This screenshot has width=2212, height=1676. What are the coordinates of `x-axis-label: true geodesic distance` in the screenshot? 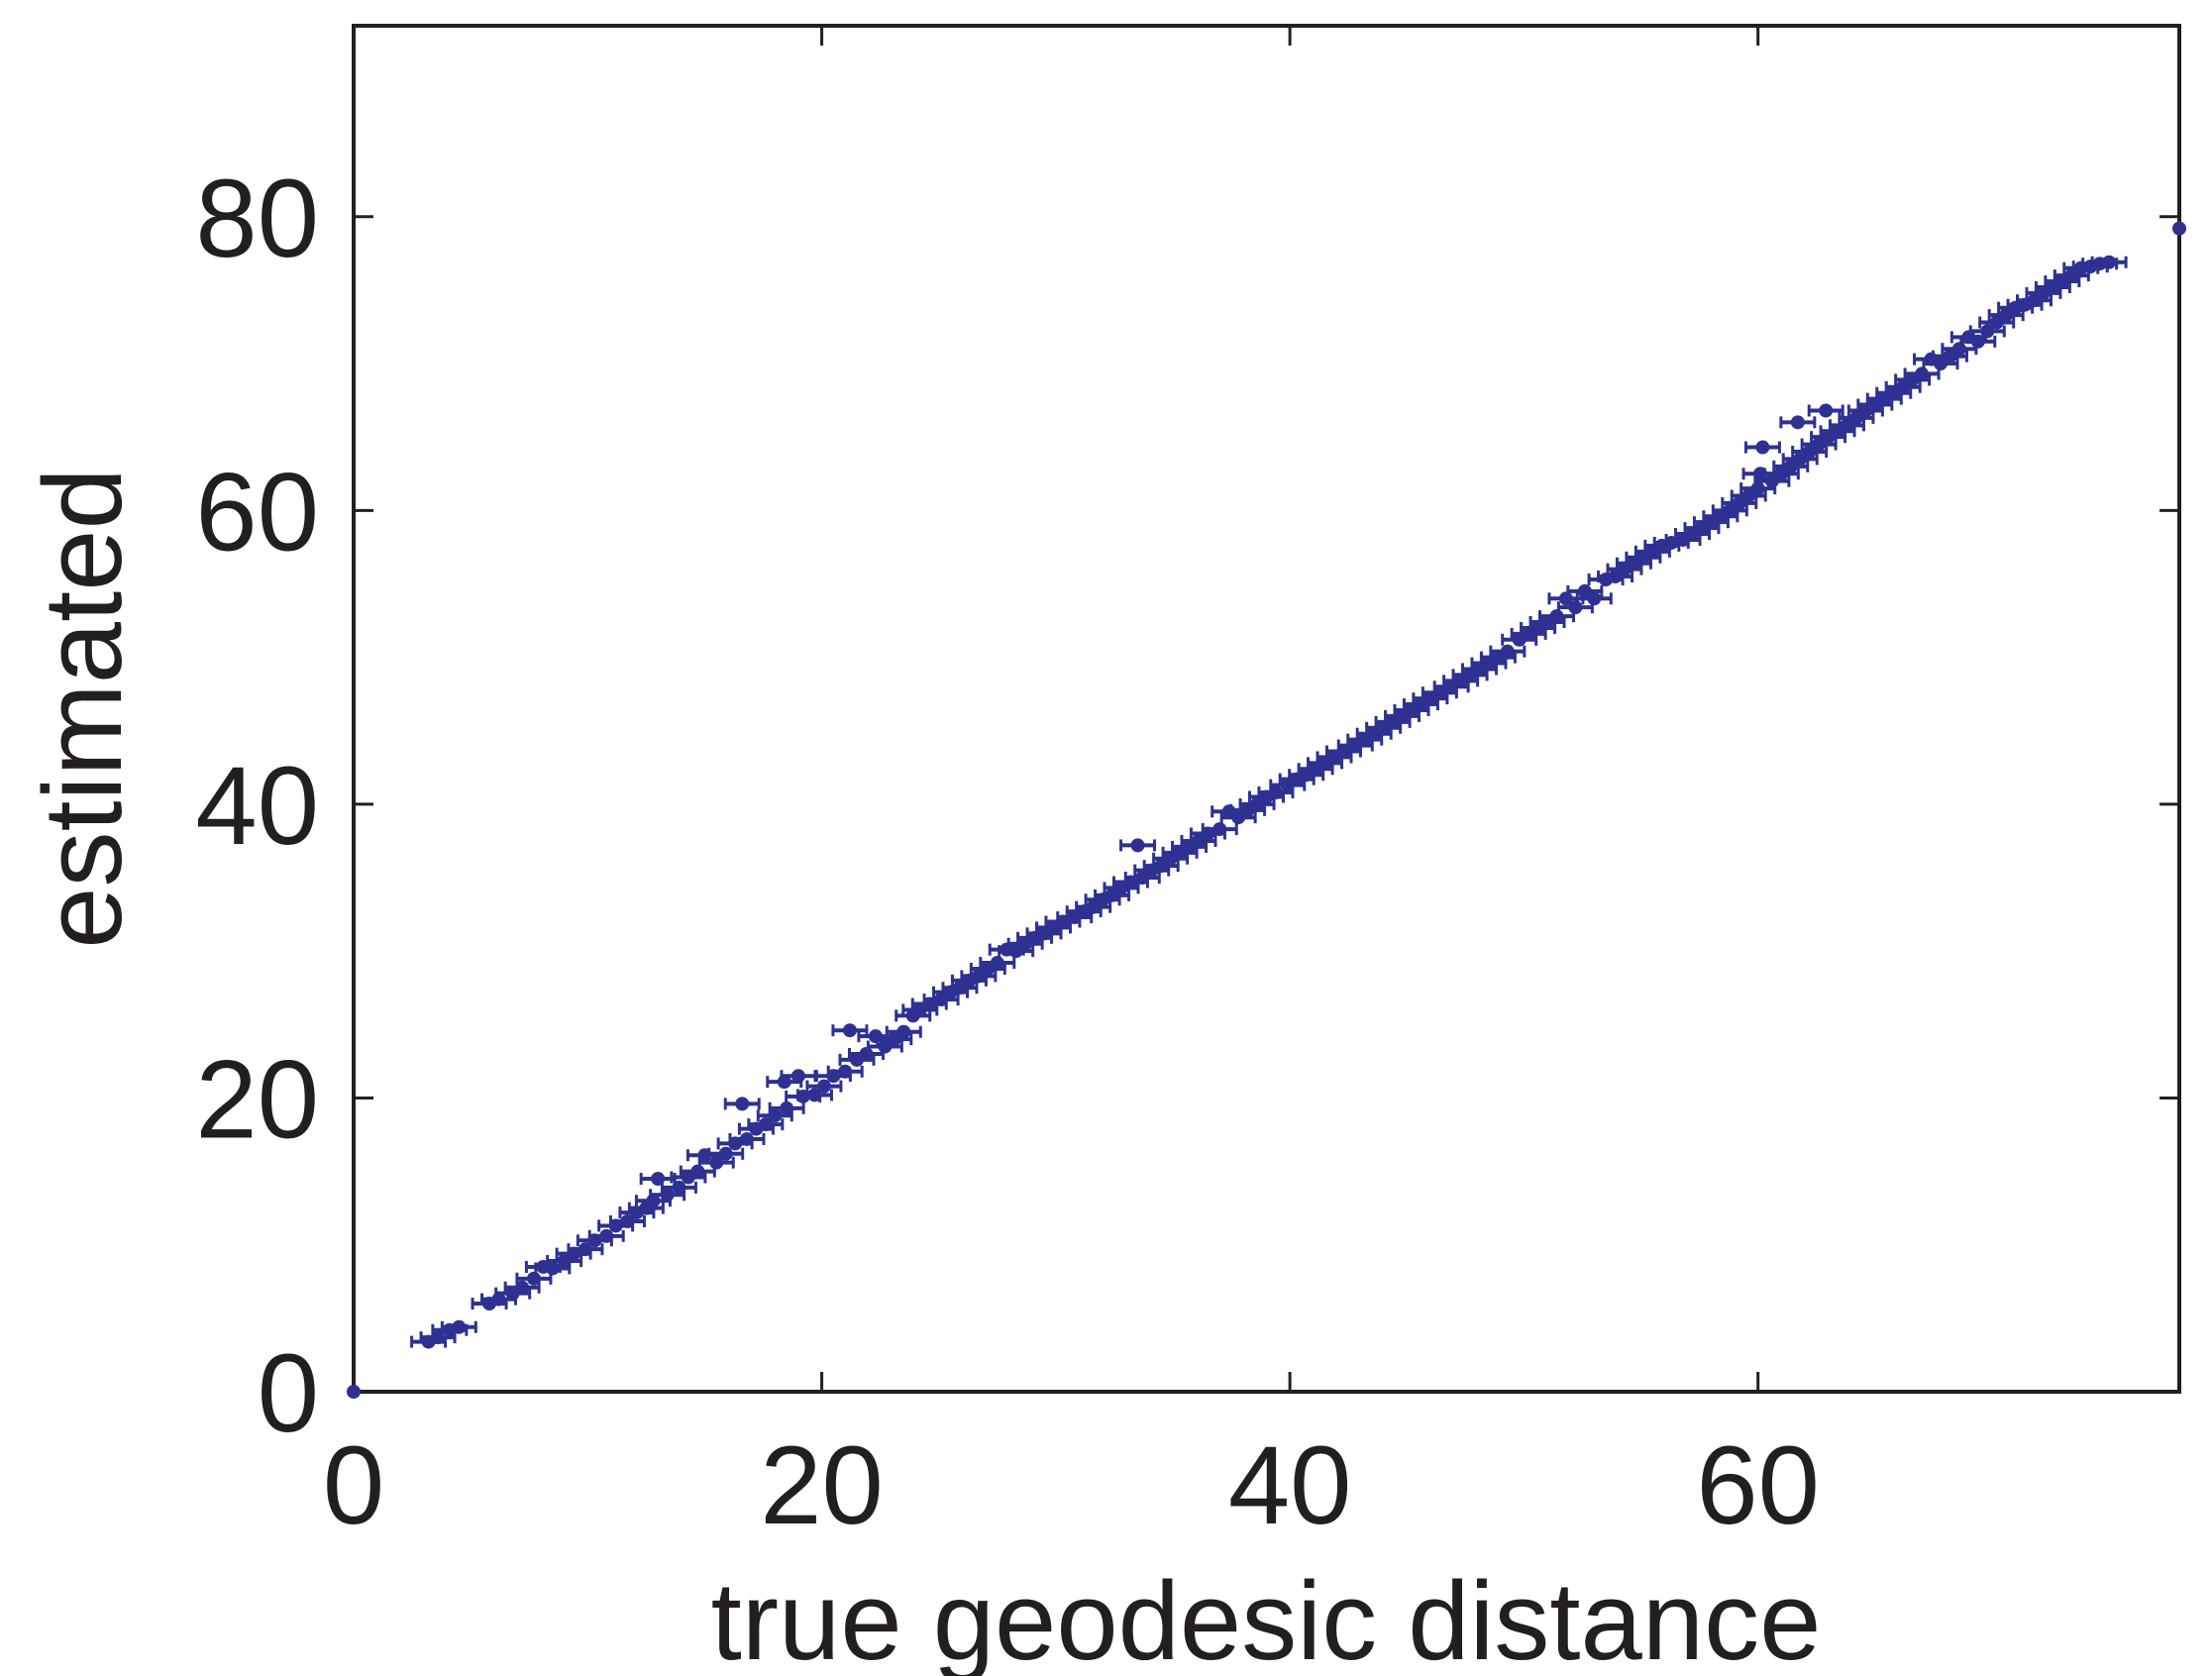 It's located at (1266, 1617).